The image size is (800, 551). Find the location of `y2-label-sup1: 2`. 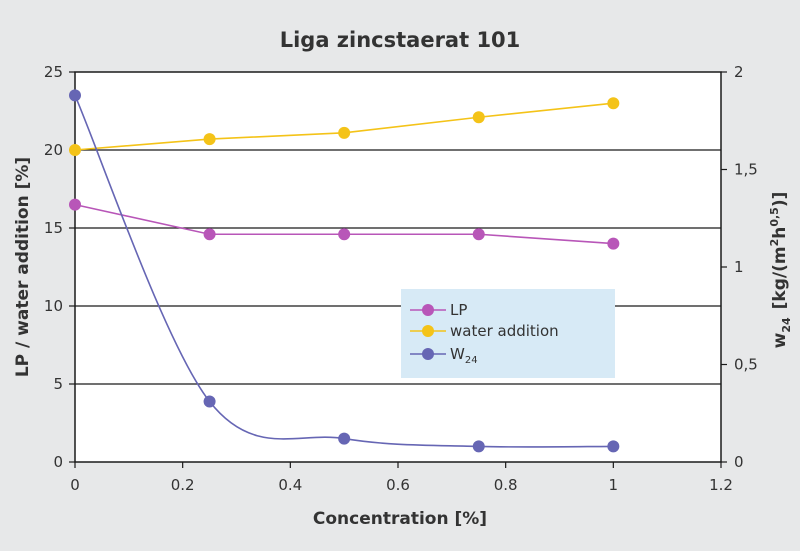

y2-label-sup1: 2 is located at coordinates (774, 243).